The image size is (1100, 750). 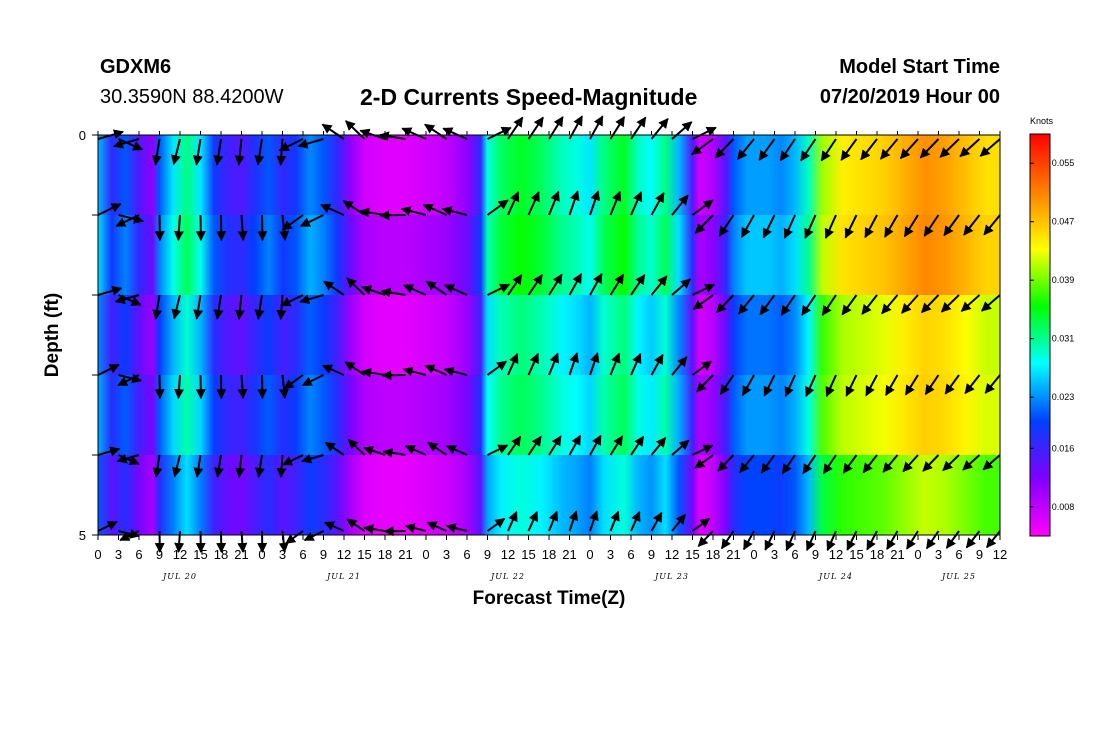 I want to click on x-tick-label: 9, so click(x=323, y=554).